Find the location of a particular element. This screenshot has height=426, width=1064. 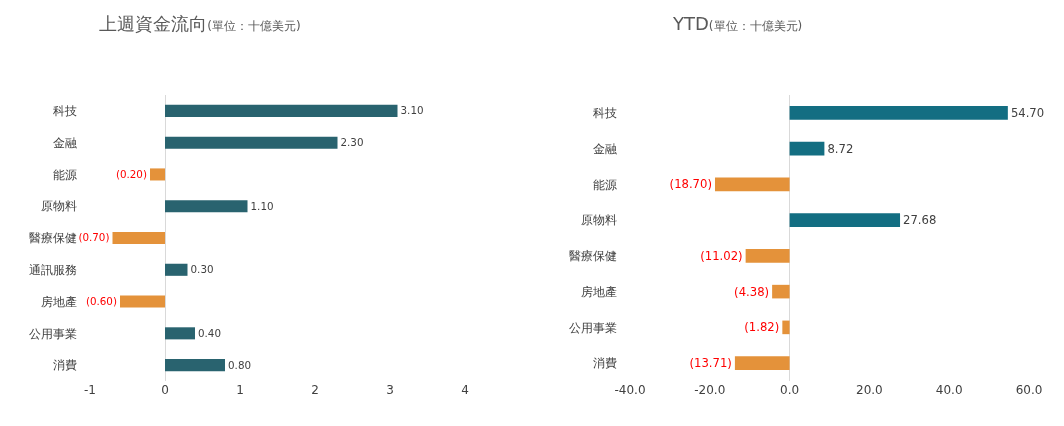

x-tick-label: -20.0 is located at coordinates (710, 390).